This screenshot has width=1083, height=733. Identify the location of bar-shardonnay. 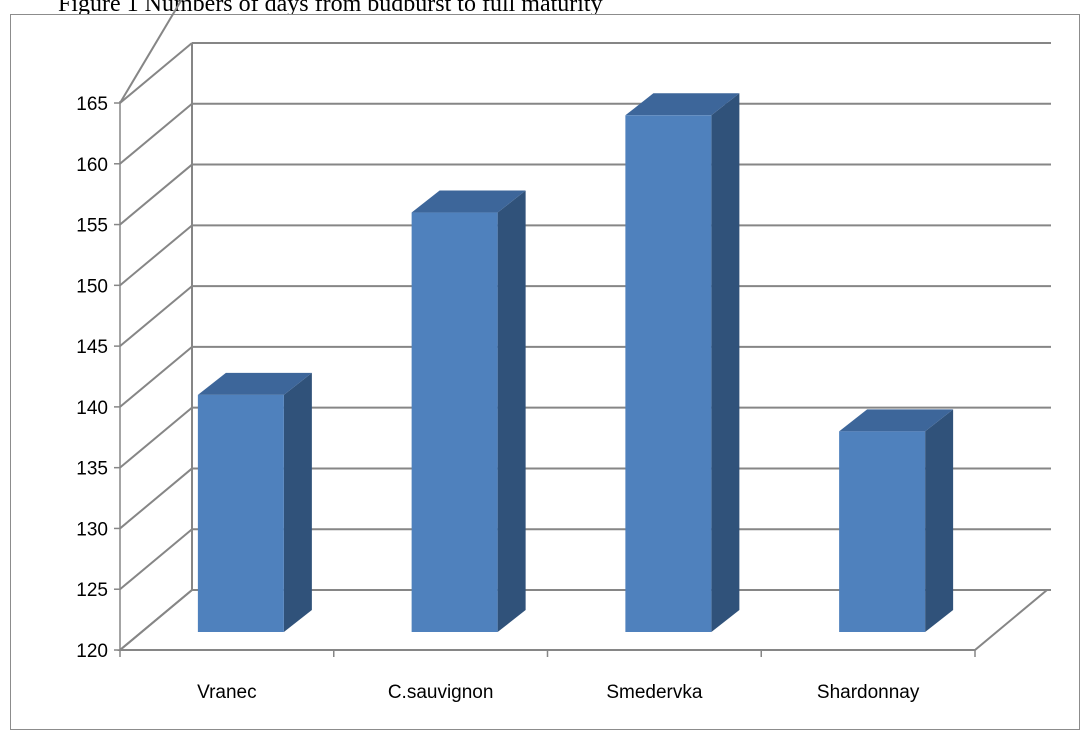
(896, 520).